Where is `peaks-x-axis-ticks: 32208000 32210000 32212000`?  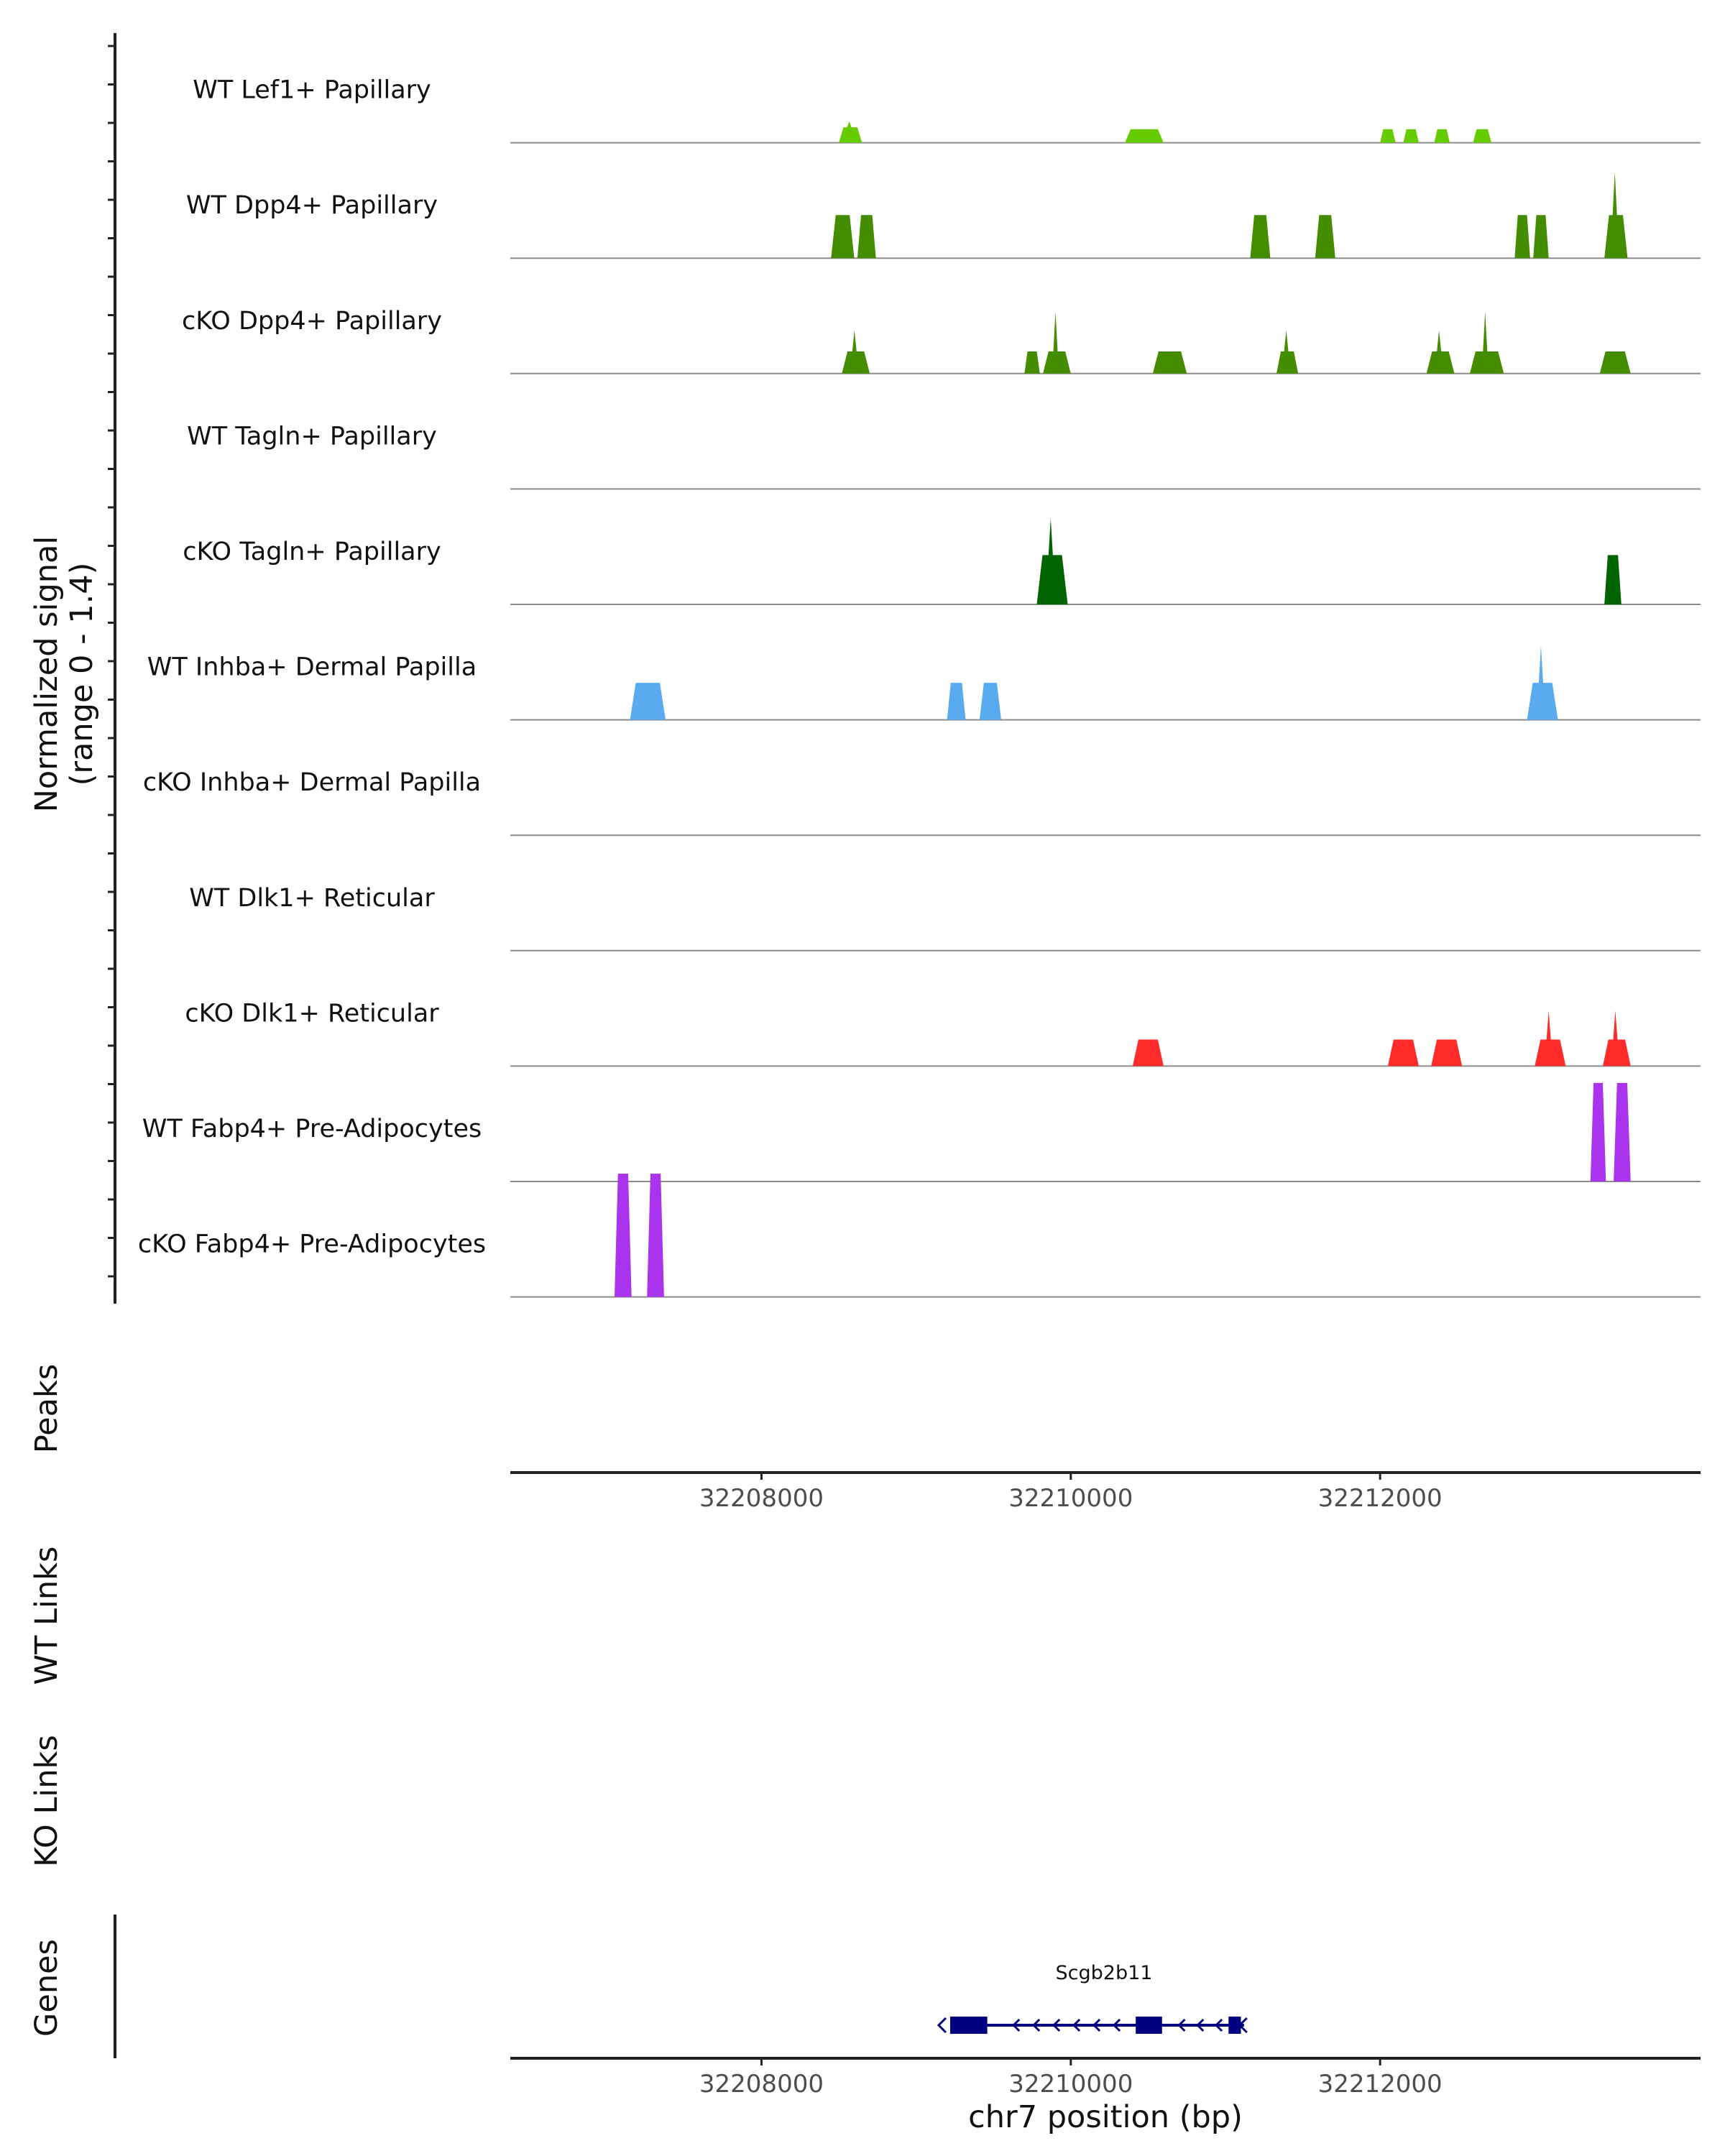 peaks-x-axis-ticks: 32208000 32210000 32212000 is located at coordinates (1071, 1493).